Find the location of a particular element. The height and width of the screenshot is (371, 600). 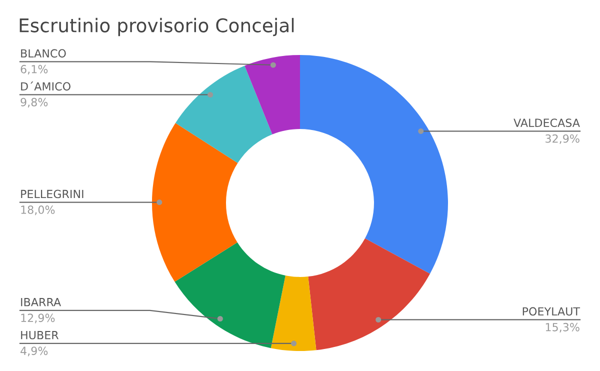

data-label: 6,1% is located at coordinates (34, 69).